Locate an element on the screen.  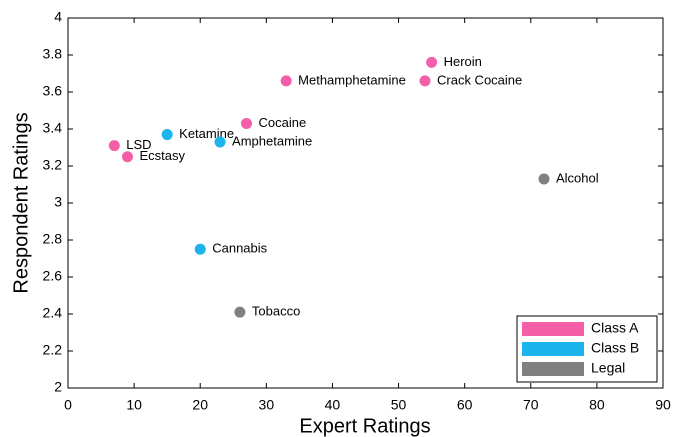
point-label: Tobacco is located at coordinates (276, 311).